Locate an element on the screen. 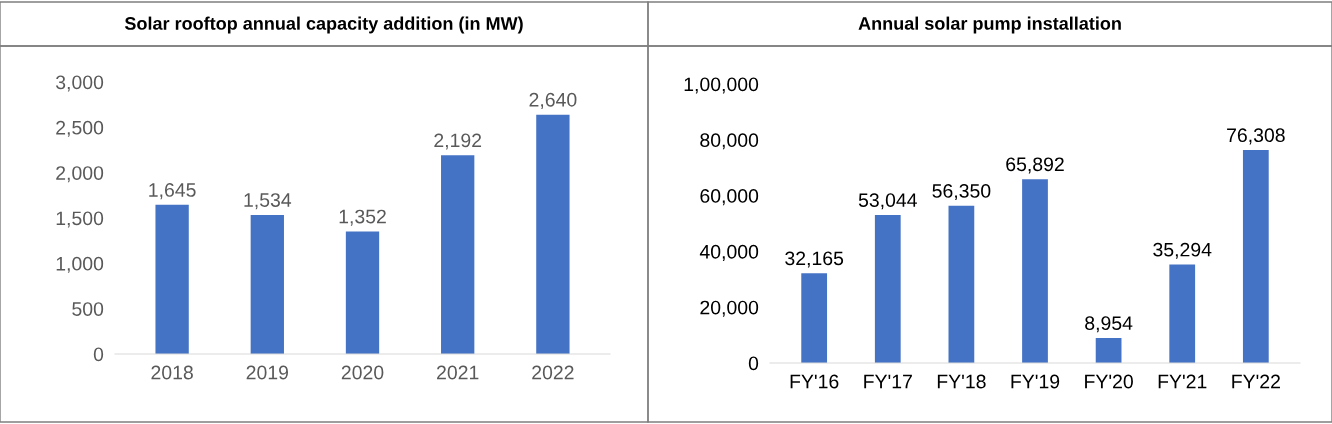  chart-title: Annual solar pump installation is located at coordinates (989, 25).